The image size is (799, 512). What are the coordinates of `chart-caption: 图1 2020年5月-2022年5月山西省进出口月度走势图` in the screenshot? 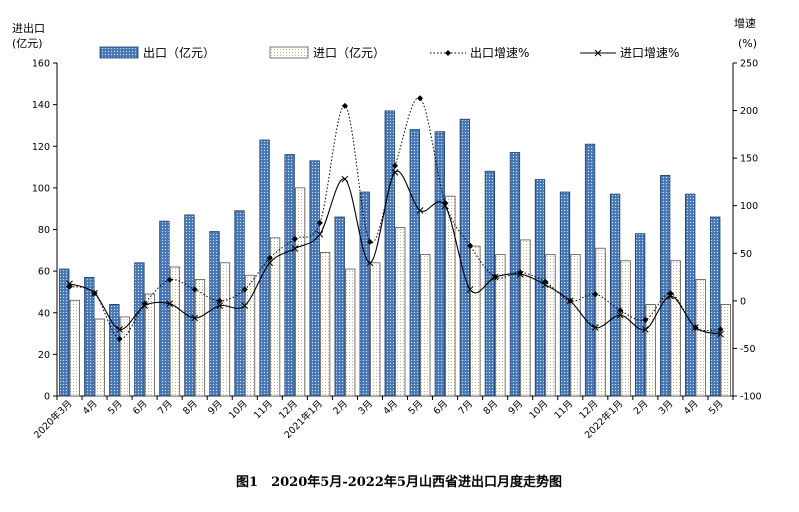 It's located at (399, 482).